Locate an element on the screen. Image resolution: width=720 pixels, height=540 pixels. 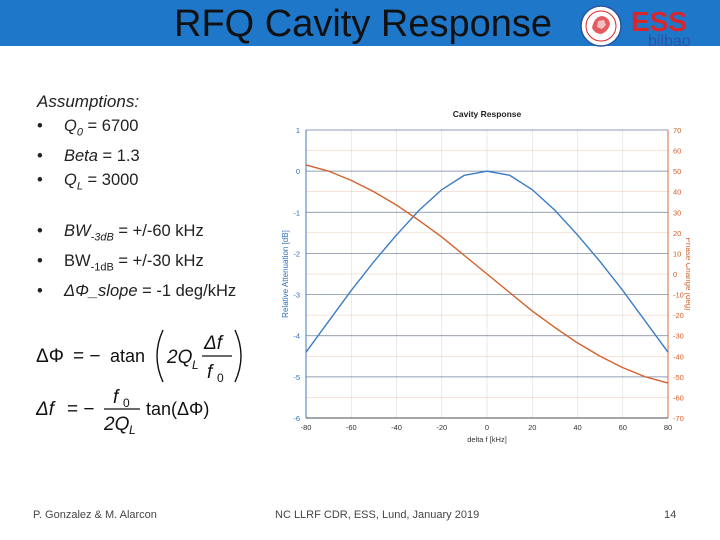
ess-emblem-logo is located at coordinates (601, 26).